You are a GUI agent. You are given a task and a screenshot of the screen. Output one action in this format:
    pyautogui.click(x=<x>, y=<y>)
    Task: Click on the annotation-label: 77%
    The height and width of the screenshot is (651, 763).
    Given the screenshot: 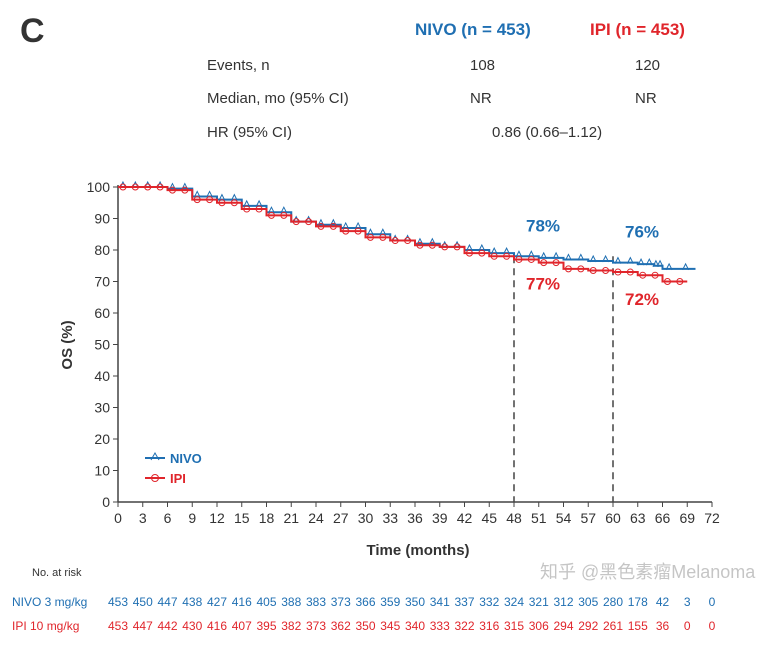 What is the action you would take?
    pyautogui.click(x=543, y=283)
    